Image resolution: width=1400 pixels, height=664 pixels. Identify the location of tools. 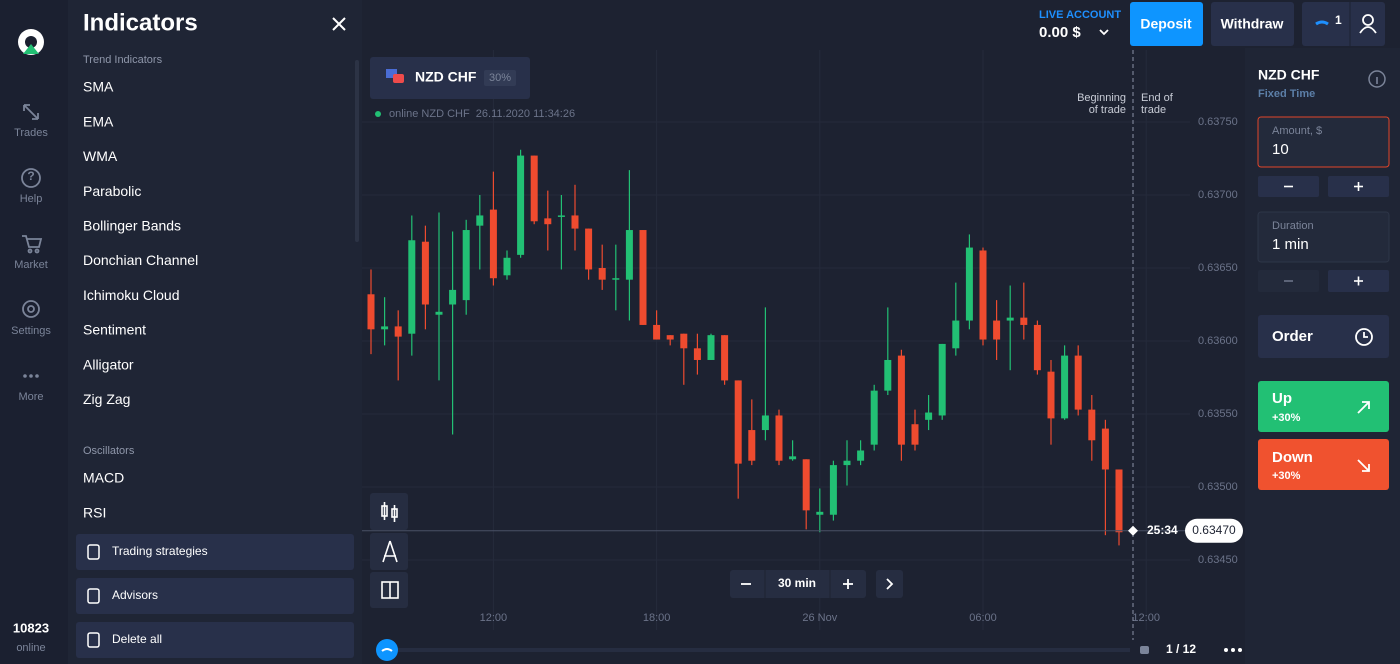
(389, 550).